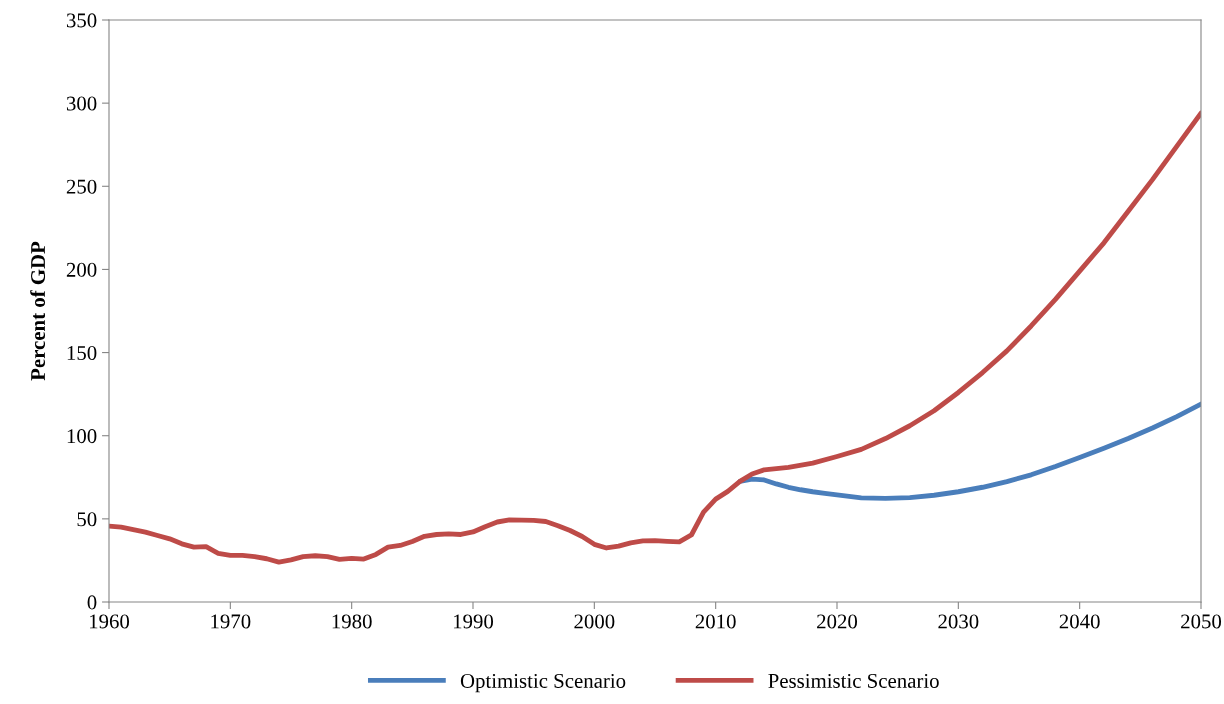 The height and width of the screenshot is (704, 1224). Describe the element at coordinates (837, 621) in the screenshot. I see `x-tick-label: 2020` at that location.